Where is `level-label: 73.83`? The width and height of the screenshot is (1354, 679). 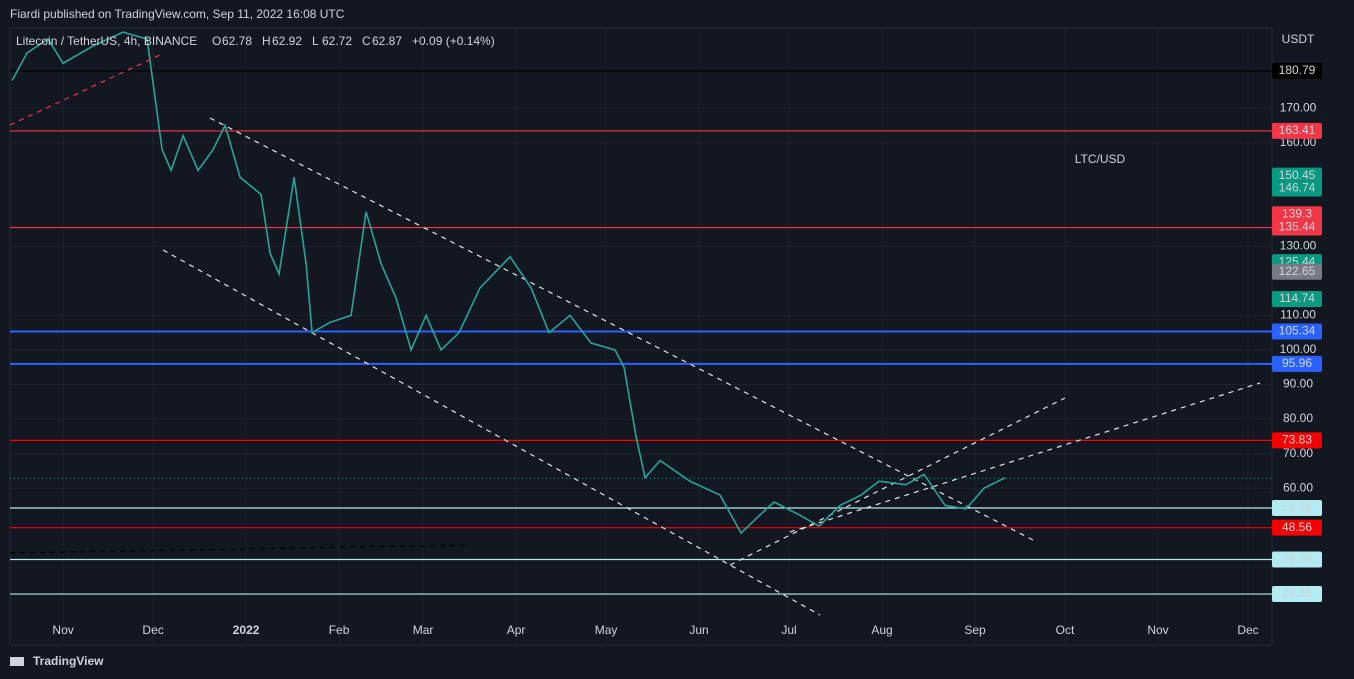 level-label: 73.83 is located at coordinates (1297, 440).